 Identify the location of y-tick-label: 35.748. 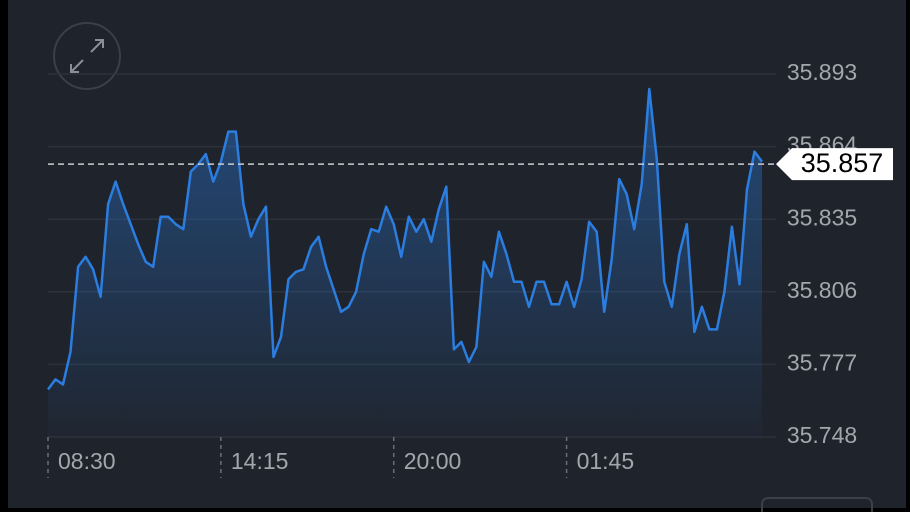
(822, 435).